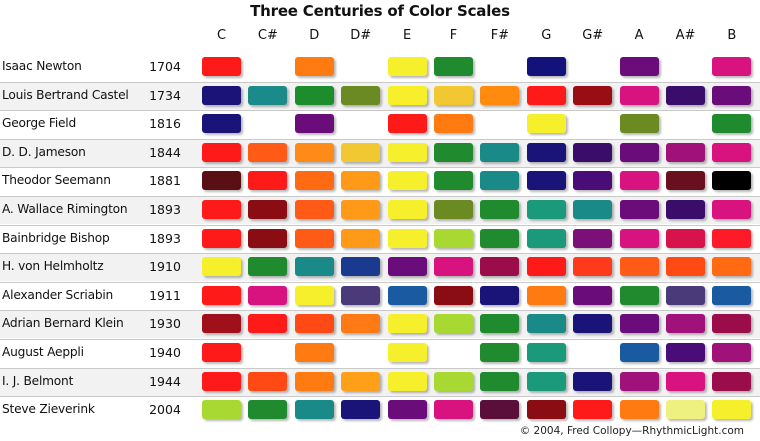 The width and height of the screenshot is (760, 441). I want to click on composer-name: Steve Zieverink, so click(48, 409).